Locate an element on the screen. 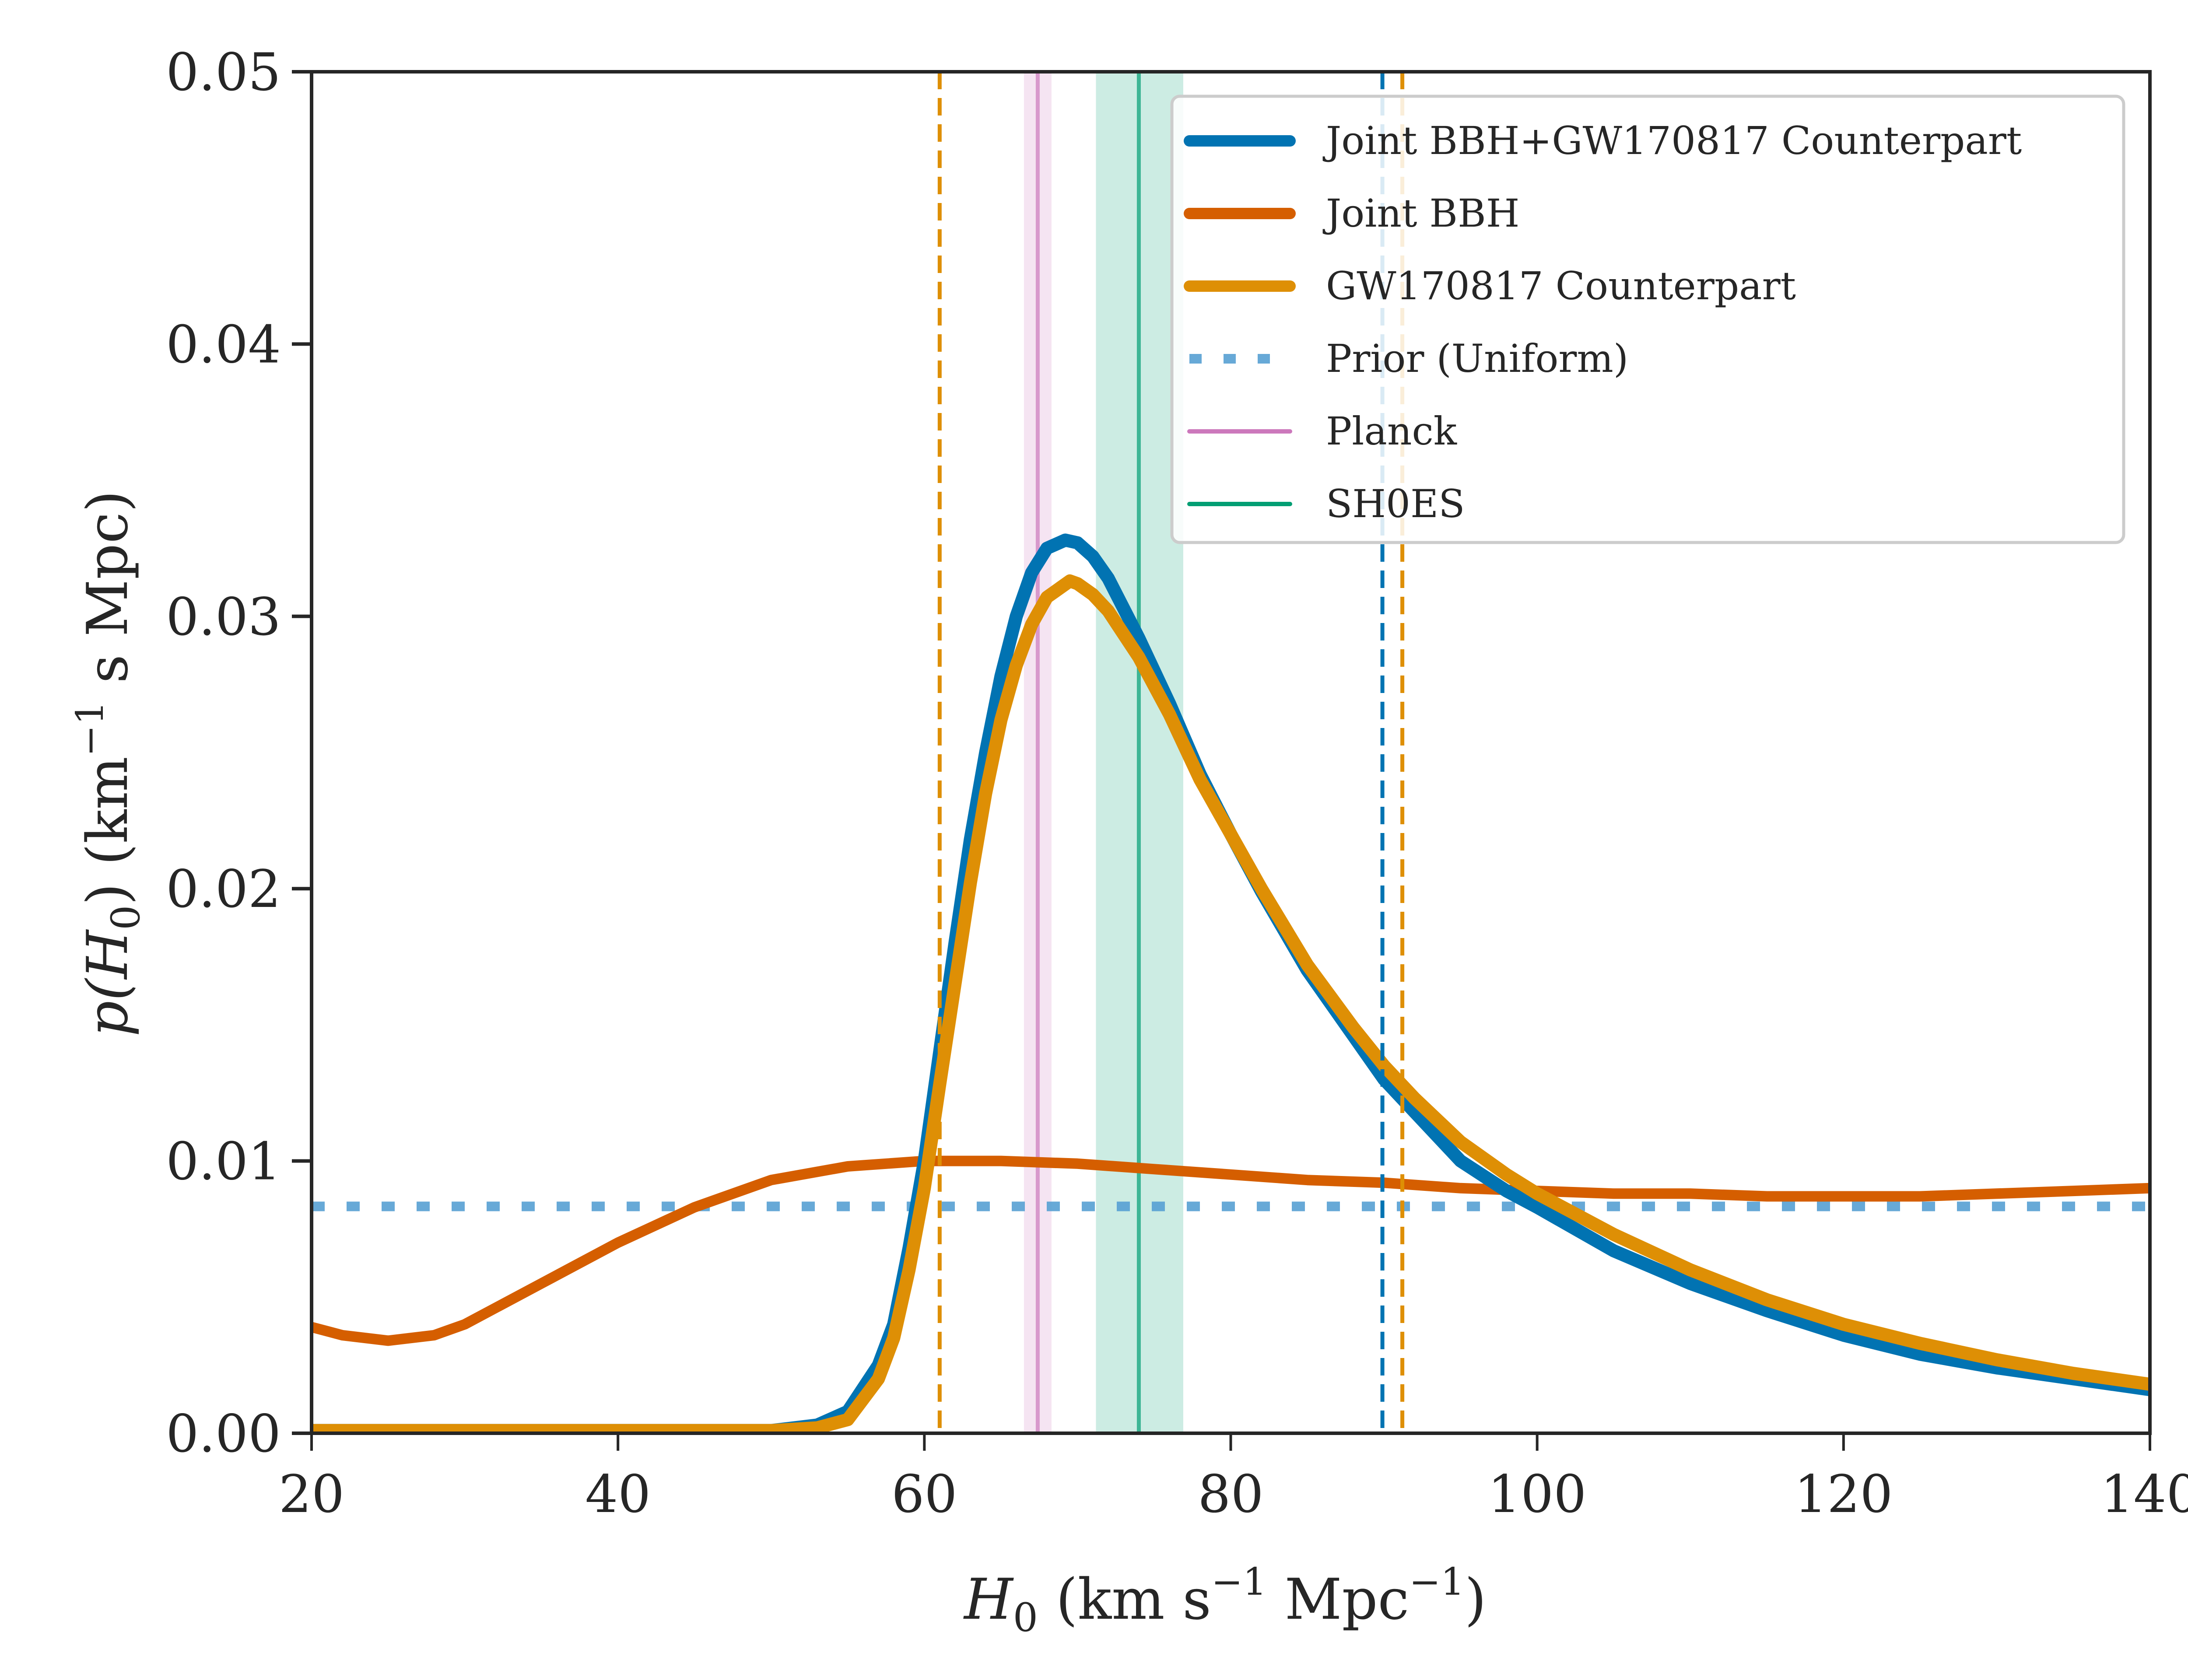 The image size is (2188, 1680). y-label-exp: −1 is located at coordinates (90, 728).